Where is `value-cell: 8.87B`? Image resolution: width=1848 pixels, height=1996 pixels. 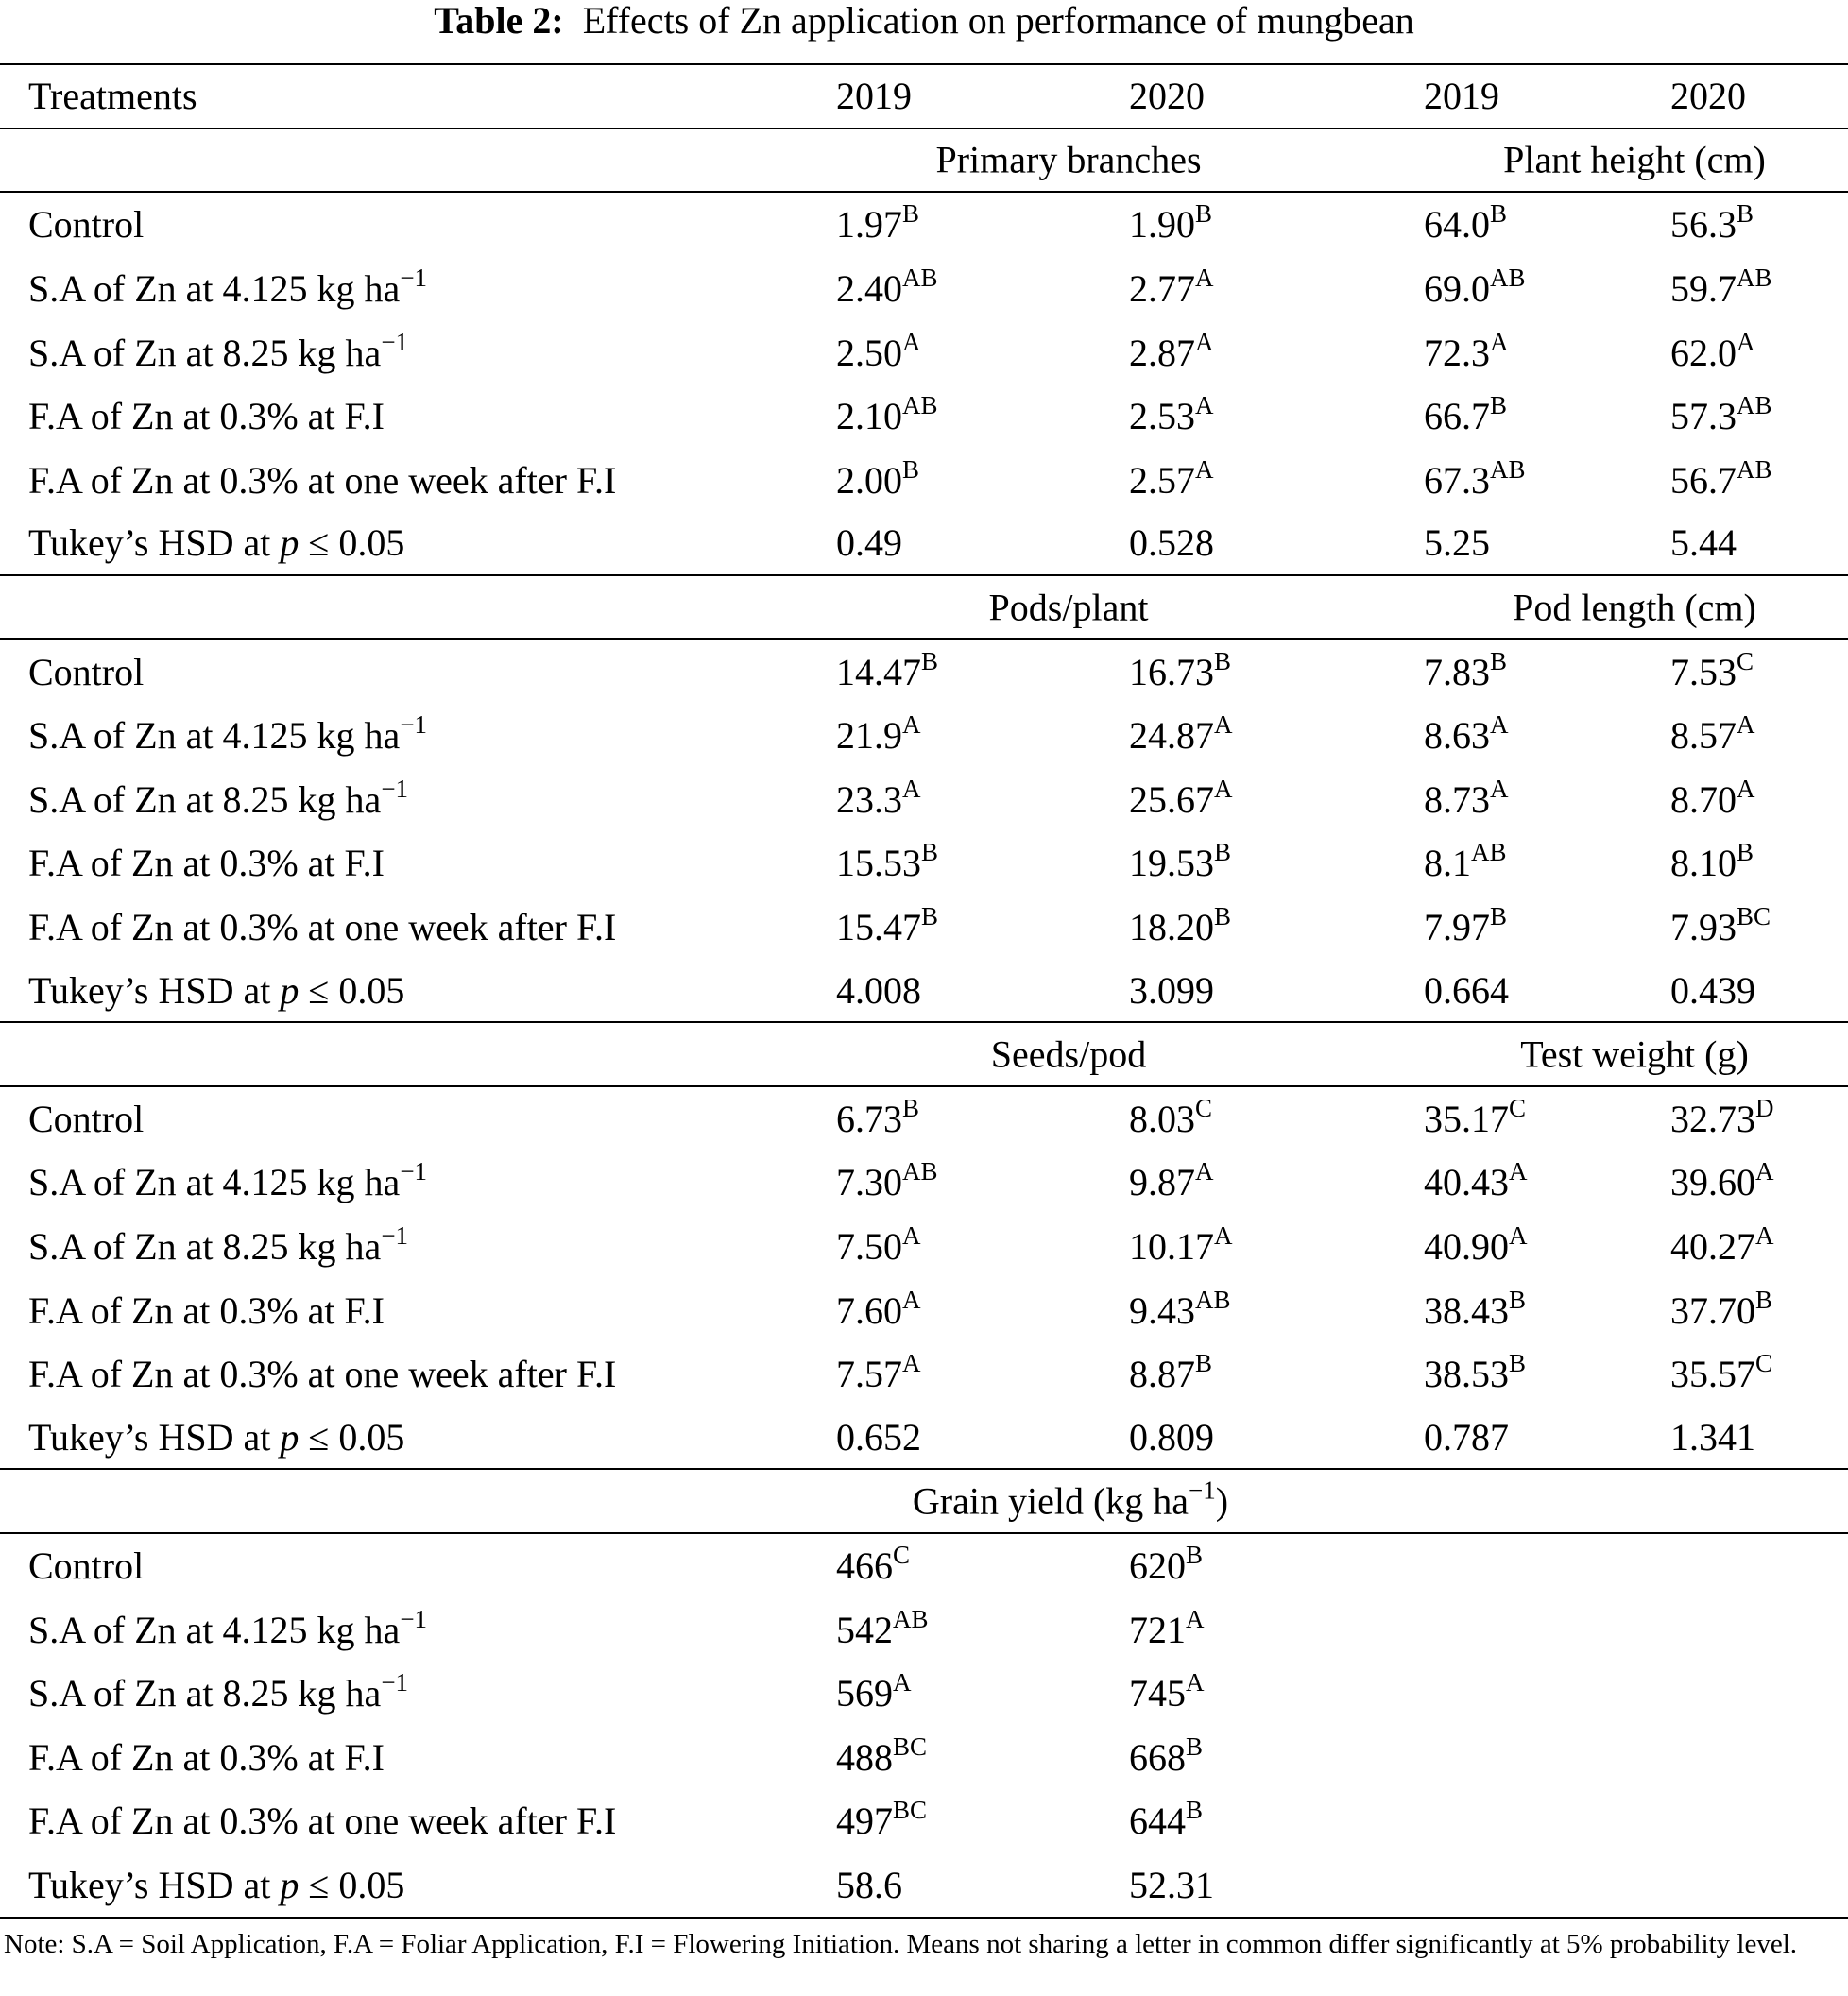 value-cell: 8.87B is located at coordinates (1277, 1373).